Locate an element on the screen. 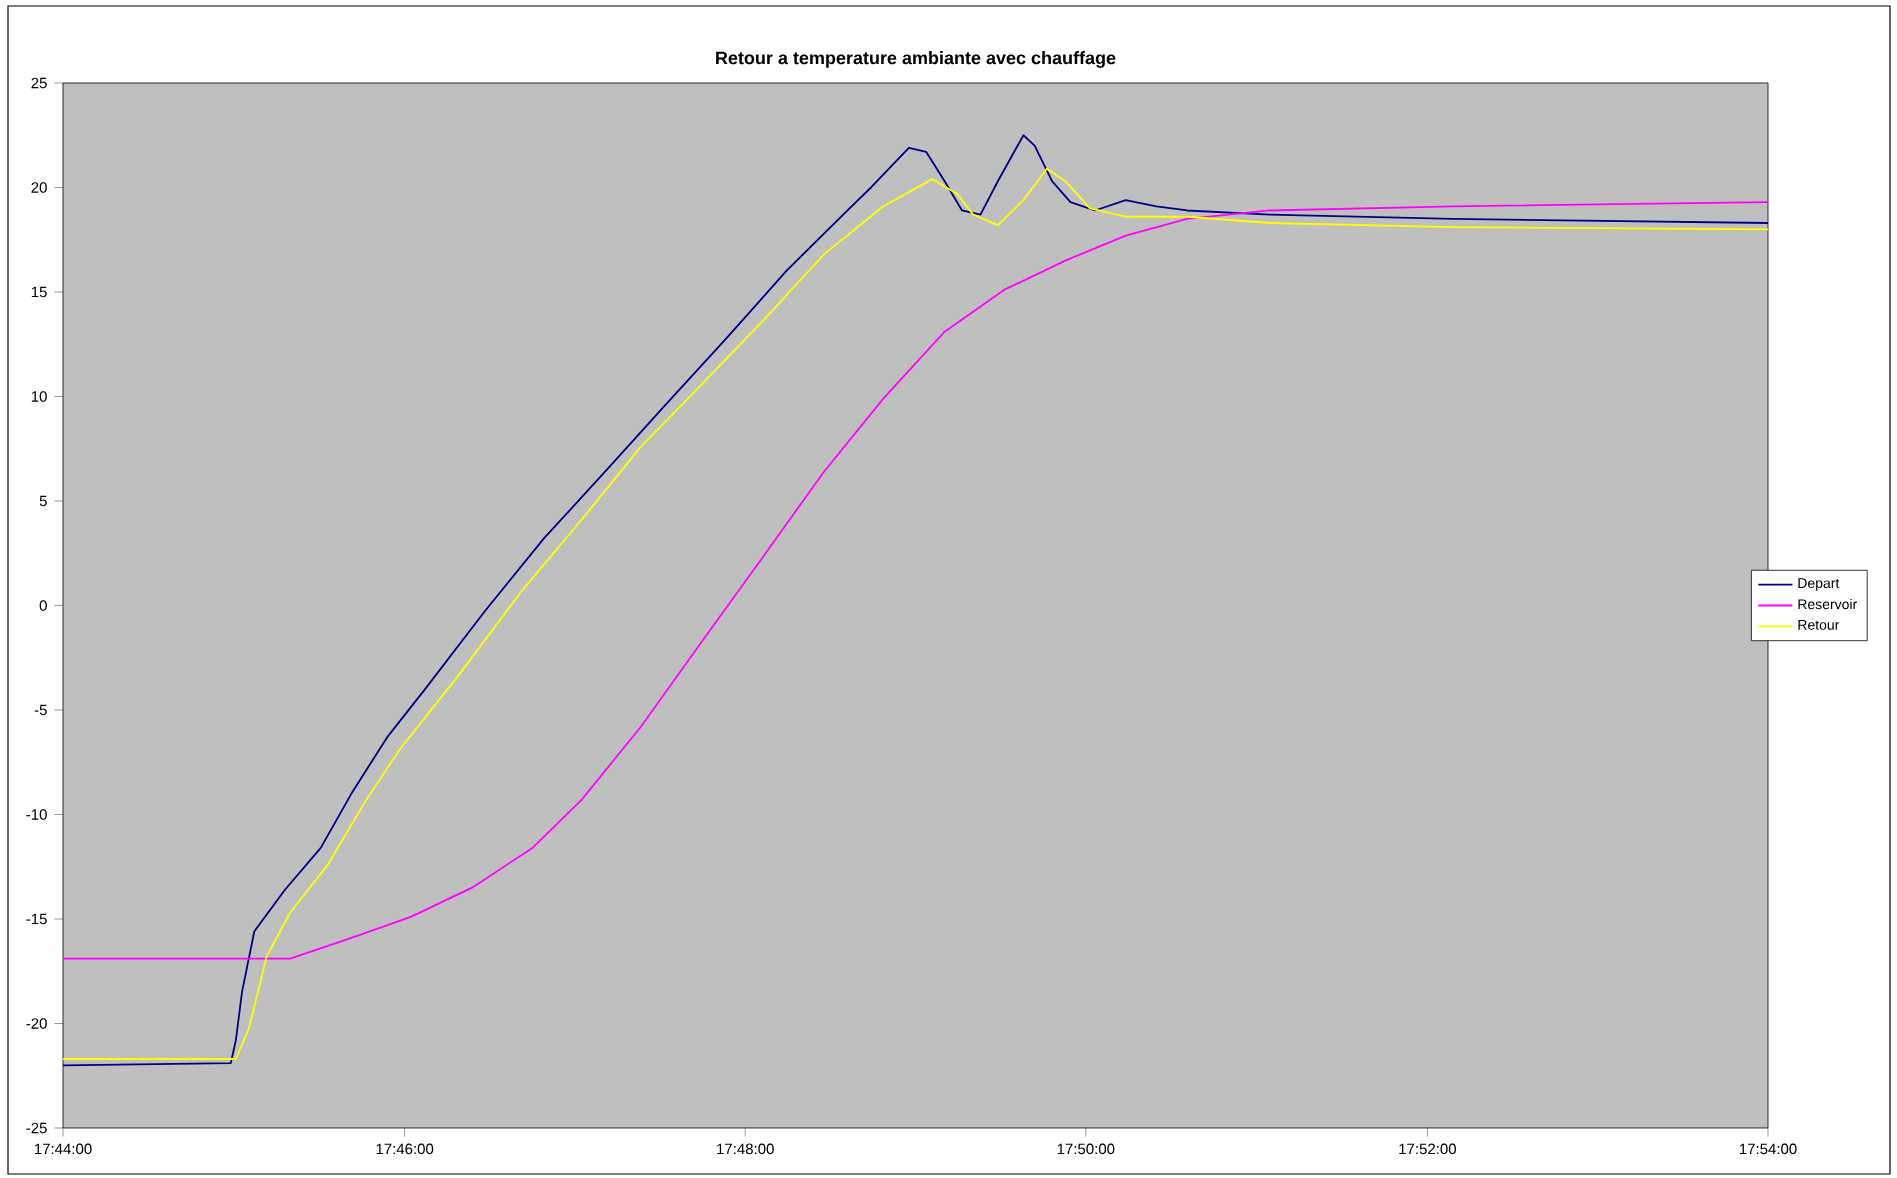 The image size is (1897, 1178). chart-title: Retour a temperature ambiante avec chauffage is located at coordinates (916, 59).